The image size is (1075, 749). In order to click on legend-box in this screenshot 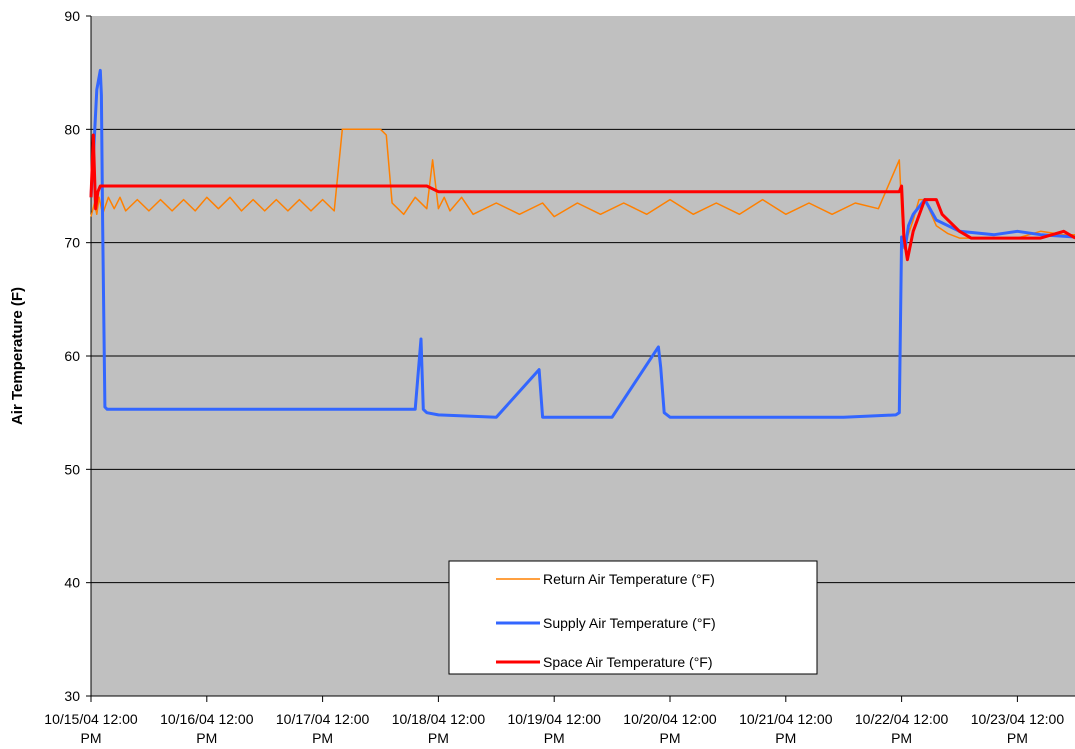, I will do `click(633, 617)`.